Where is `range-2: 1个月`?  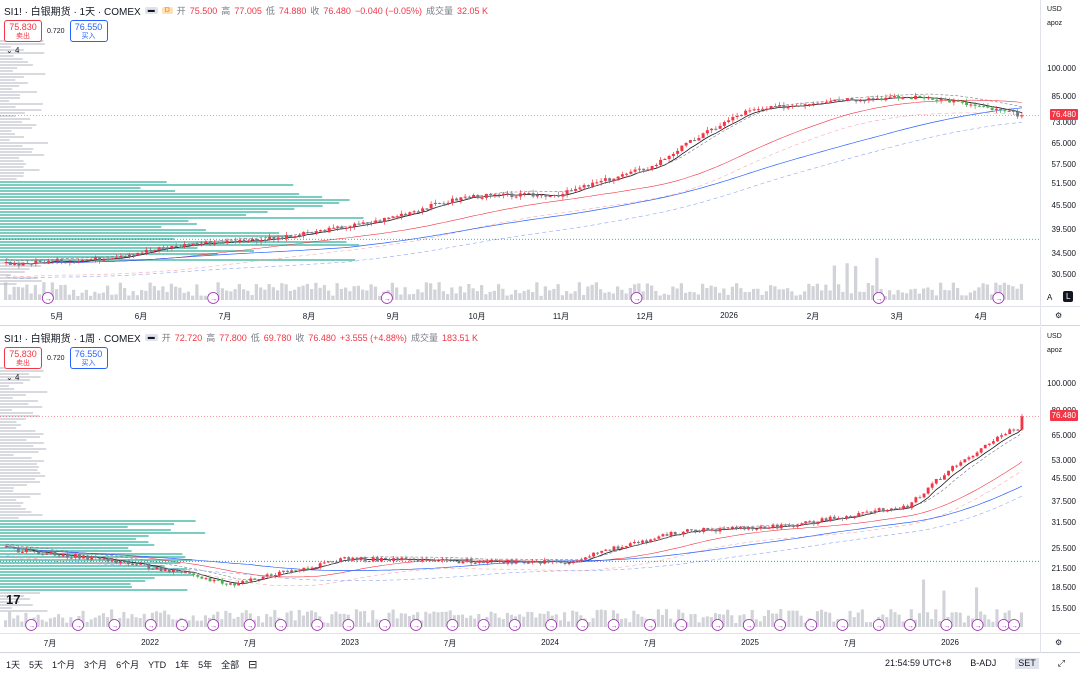 range-2: 1个月 is located at coordinates (64, 665).